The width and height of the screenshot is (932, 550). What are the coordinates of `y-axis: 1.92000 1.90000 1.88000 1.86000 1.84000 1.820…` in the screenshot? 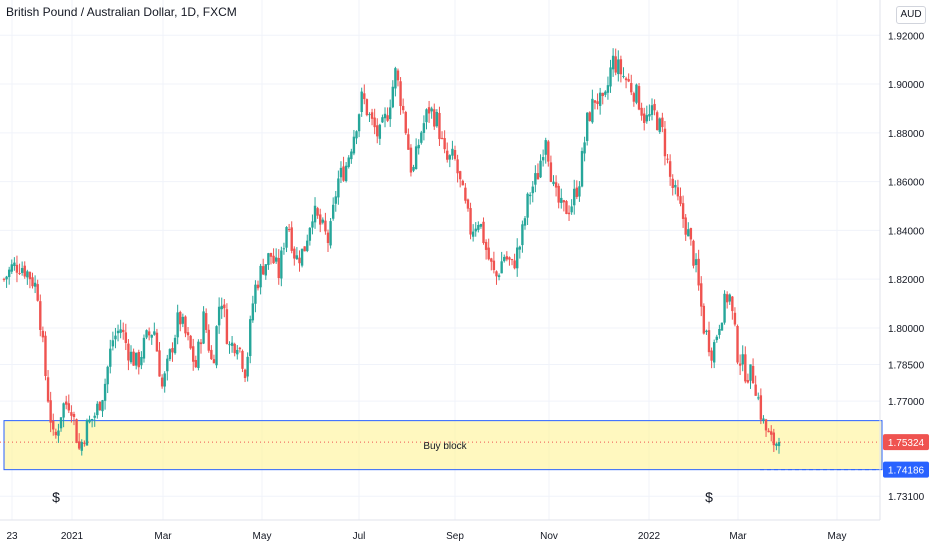 It's located at (906, 267).